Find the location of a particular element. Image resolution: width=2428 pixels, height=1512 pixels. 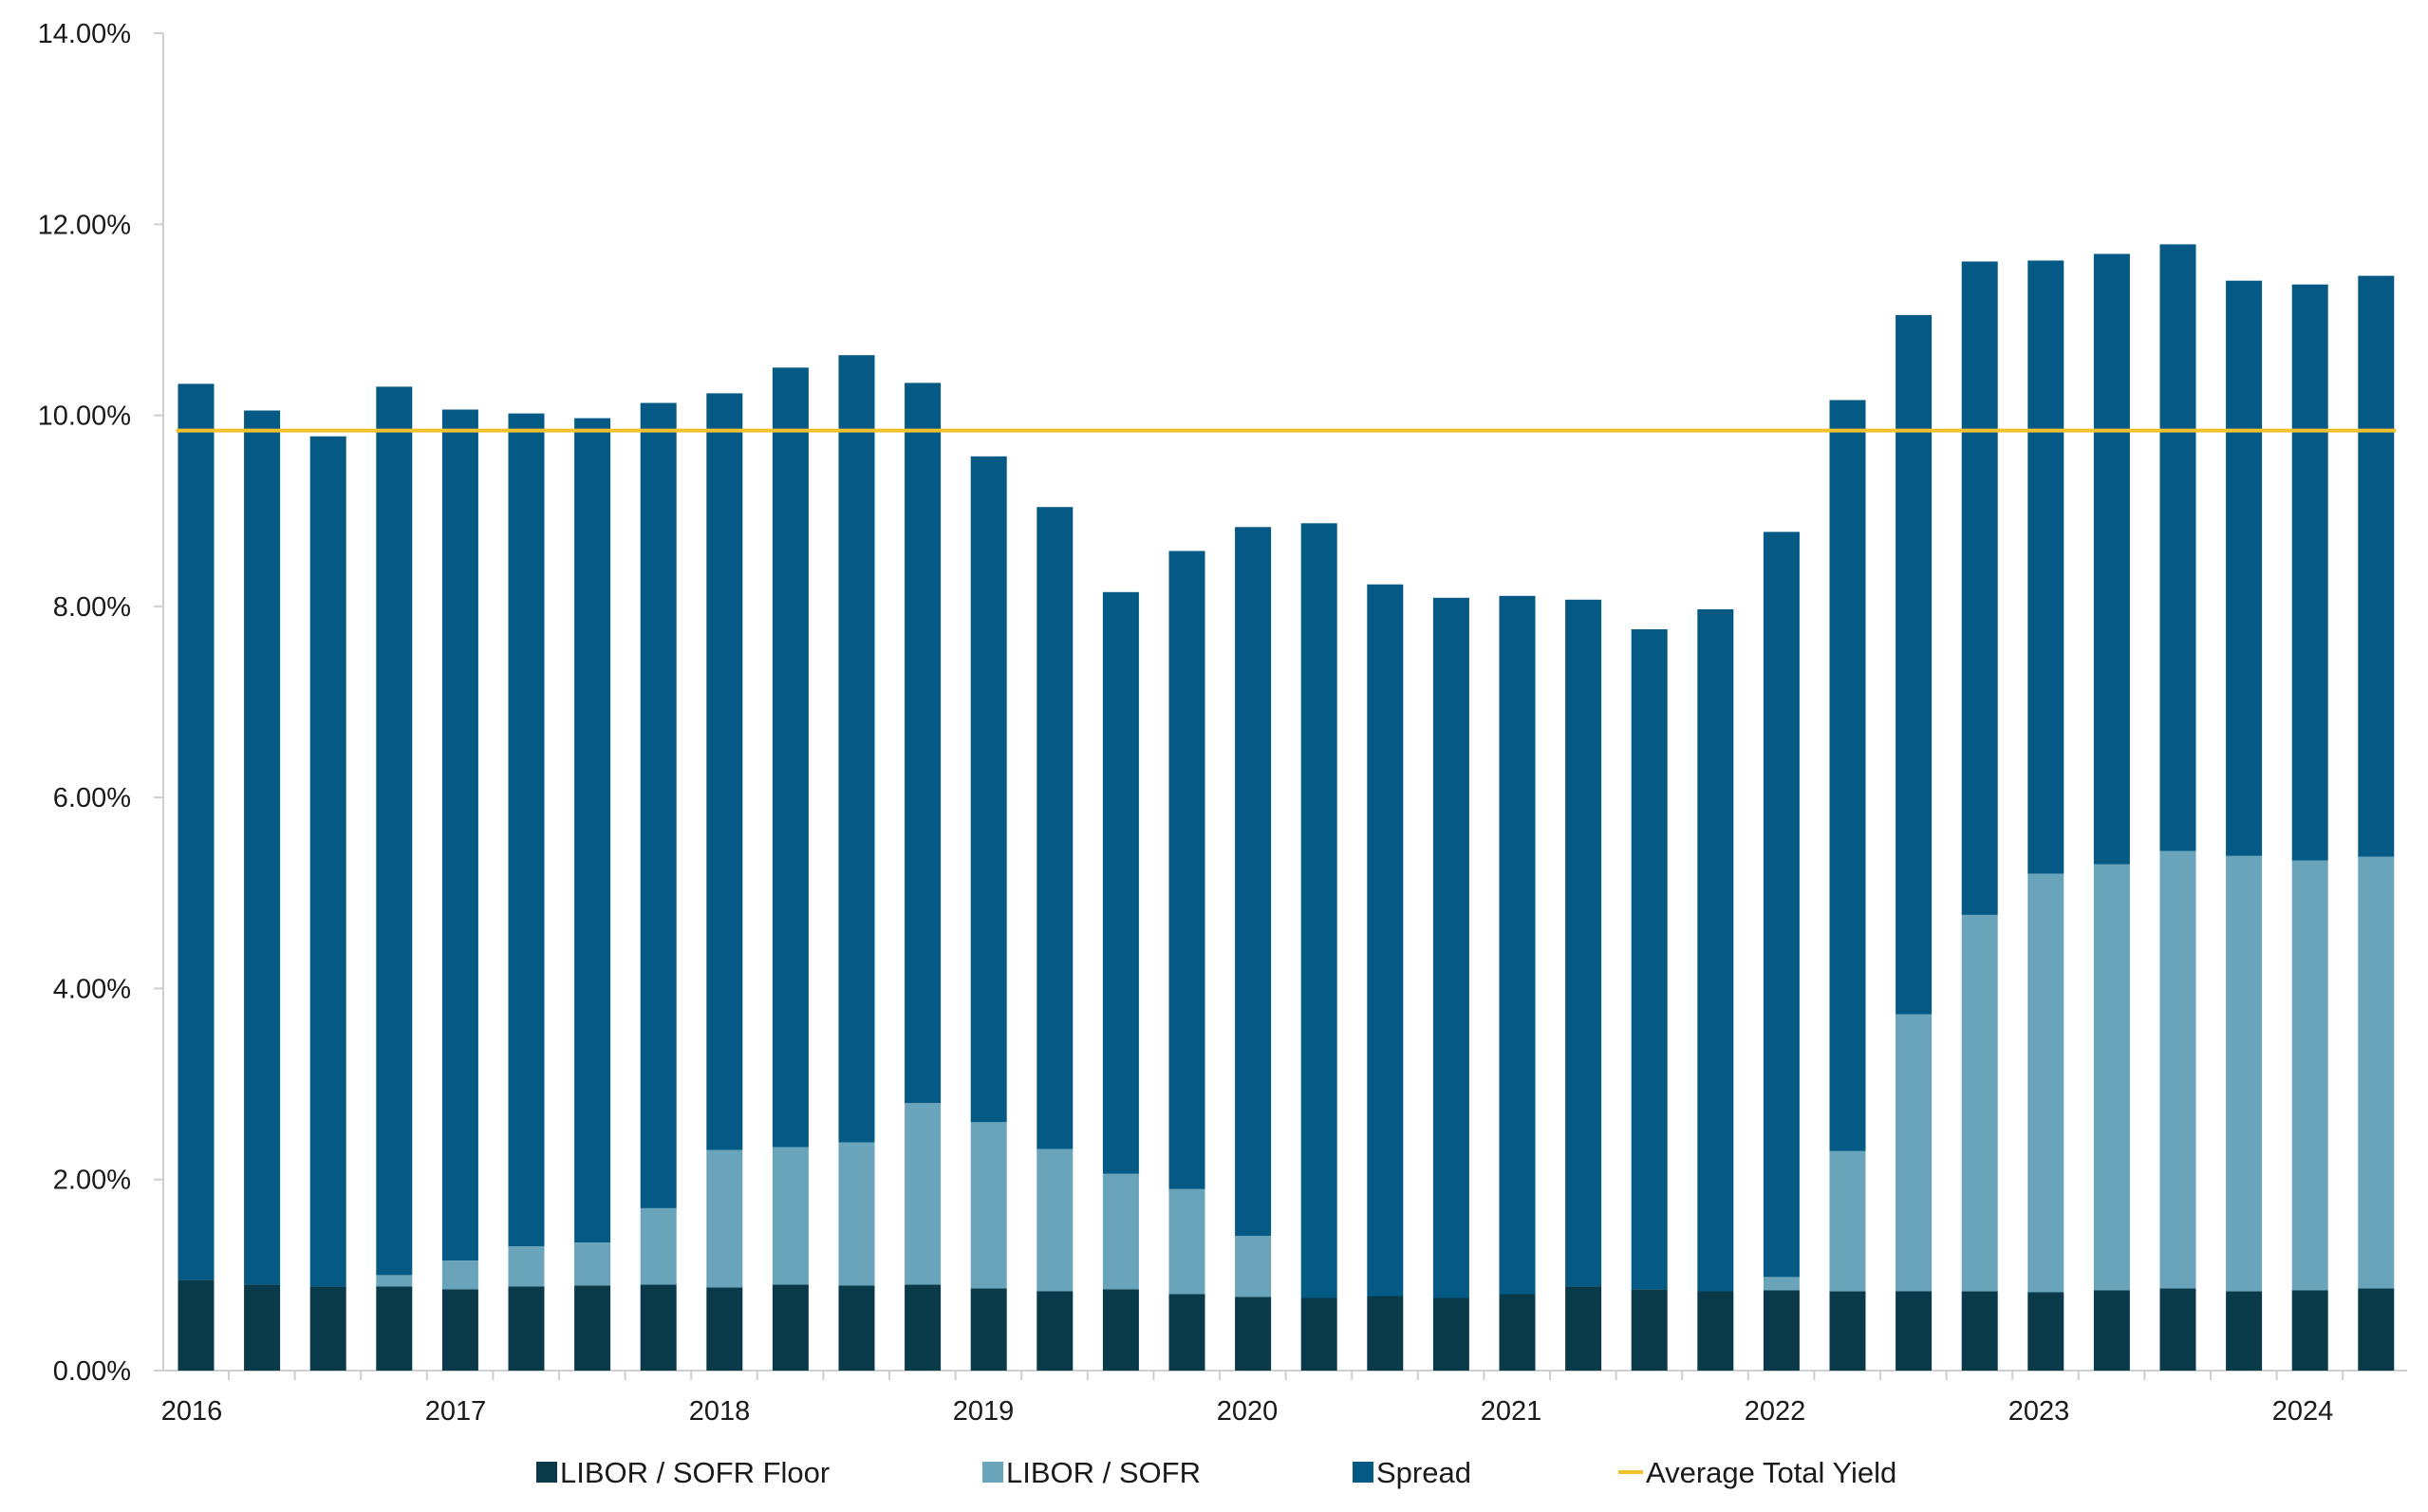

y-tick-label: 2.00% is located at coordinates (92, 1181).